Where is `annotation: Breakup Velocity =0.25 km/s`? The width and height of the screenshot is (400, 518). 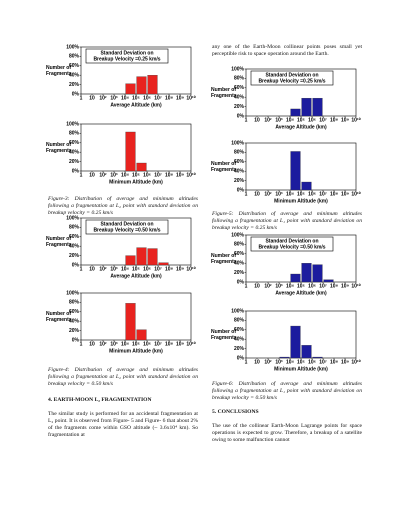
annotation: Breakup Velocity =0.25 km/s is located at coordinates (126, 59).